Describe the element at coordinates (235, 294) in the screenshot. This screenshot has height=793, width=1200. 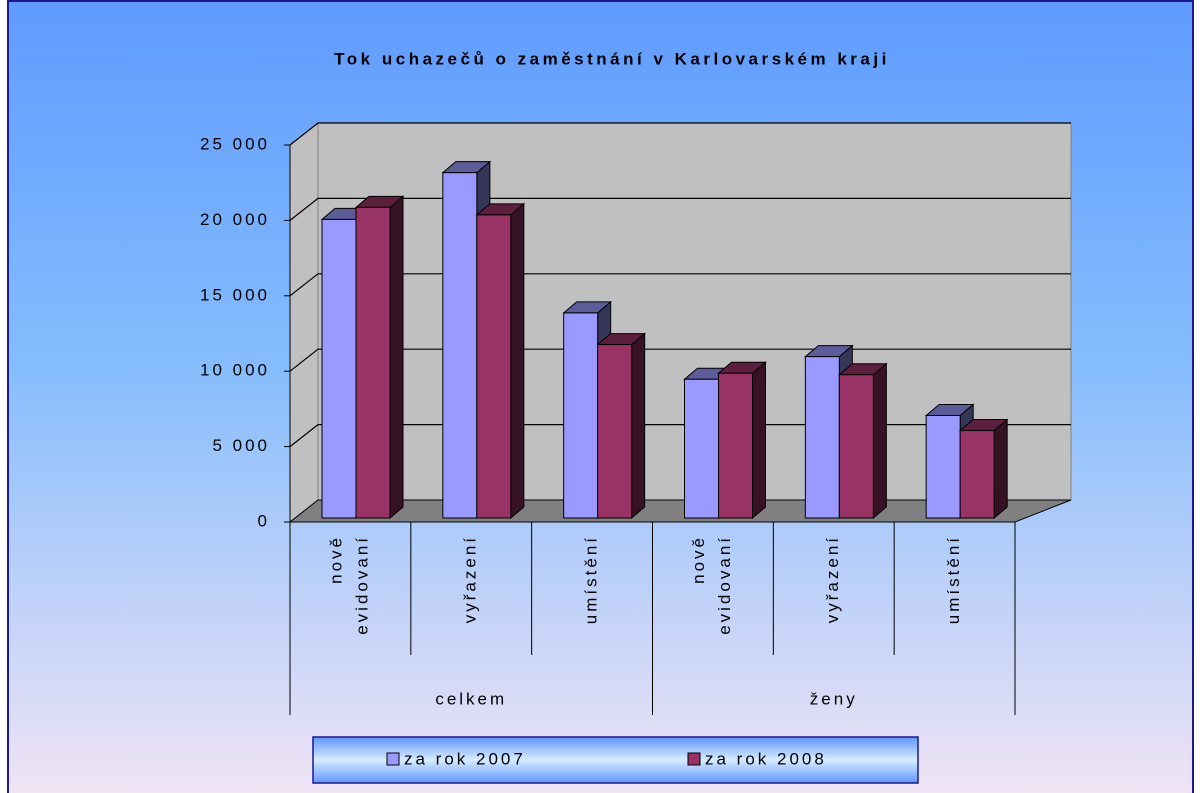
I see `y-tick-label: 15 000` at that location.